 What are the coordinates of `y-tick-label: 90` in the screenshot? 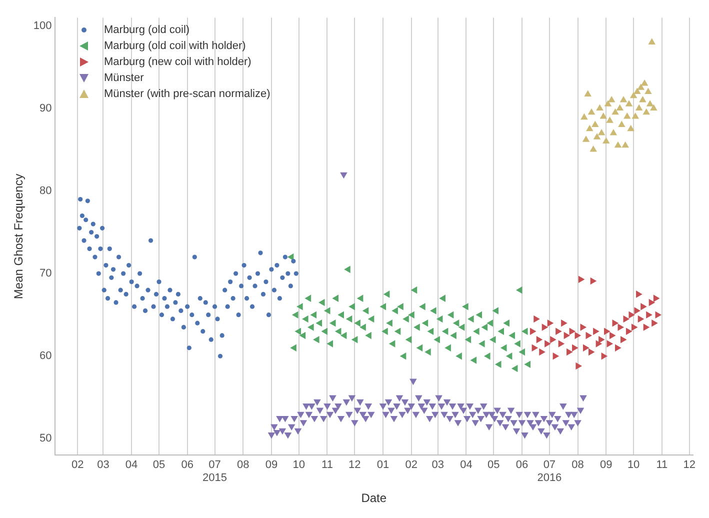 It's located at (46, 108).